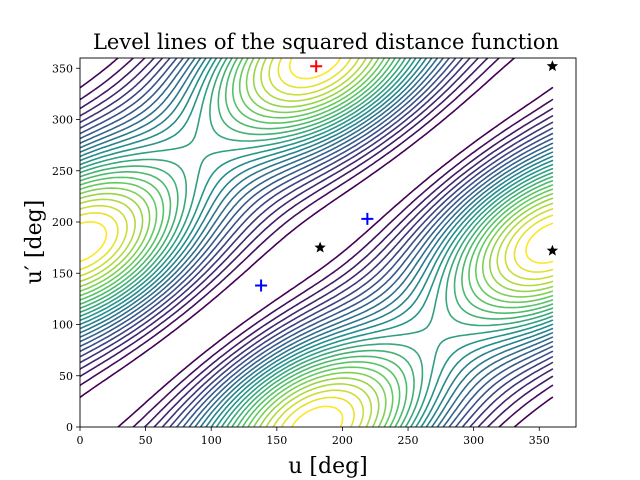  I want to click on y-tick-label: 100, so click(62, 325).